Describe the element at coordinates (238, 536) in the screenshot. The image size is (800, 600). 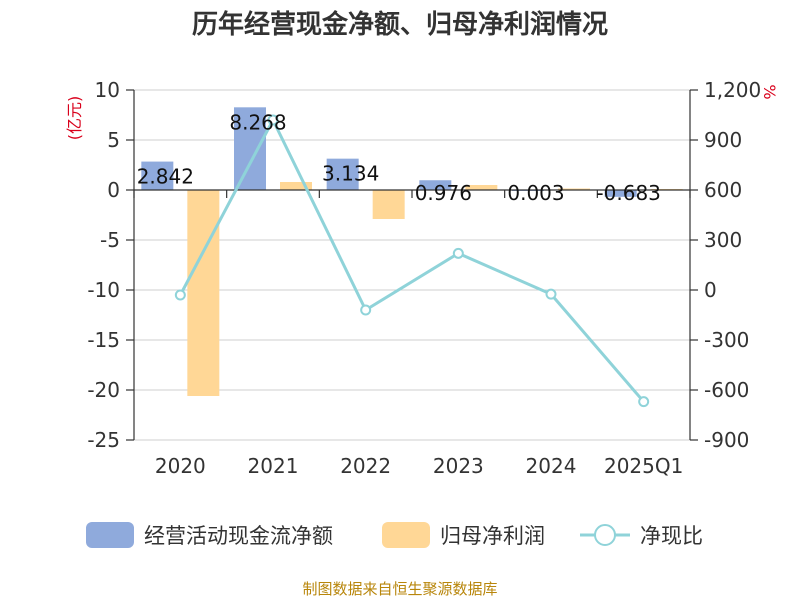
I see `legend-label-operating-cashflow: 经营活动现金流净额` at that location.